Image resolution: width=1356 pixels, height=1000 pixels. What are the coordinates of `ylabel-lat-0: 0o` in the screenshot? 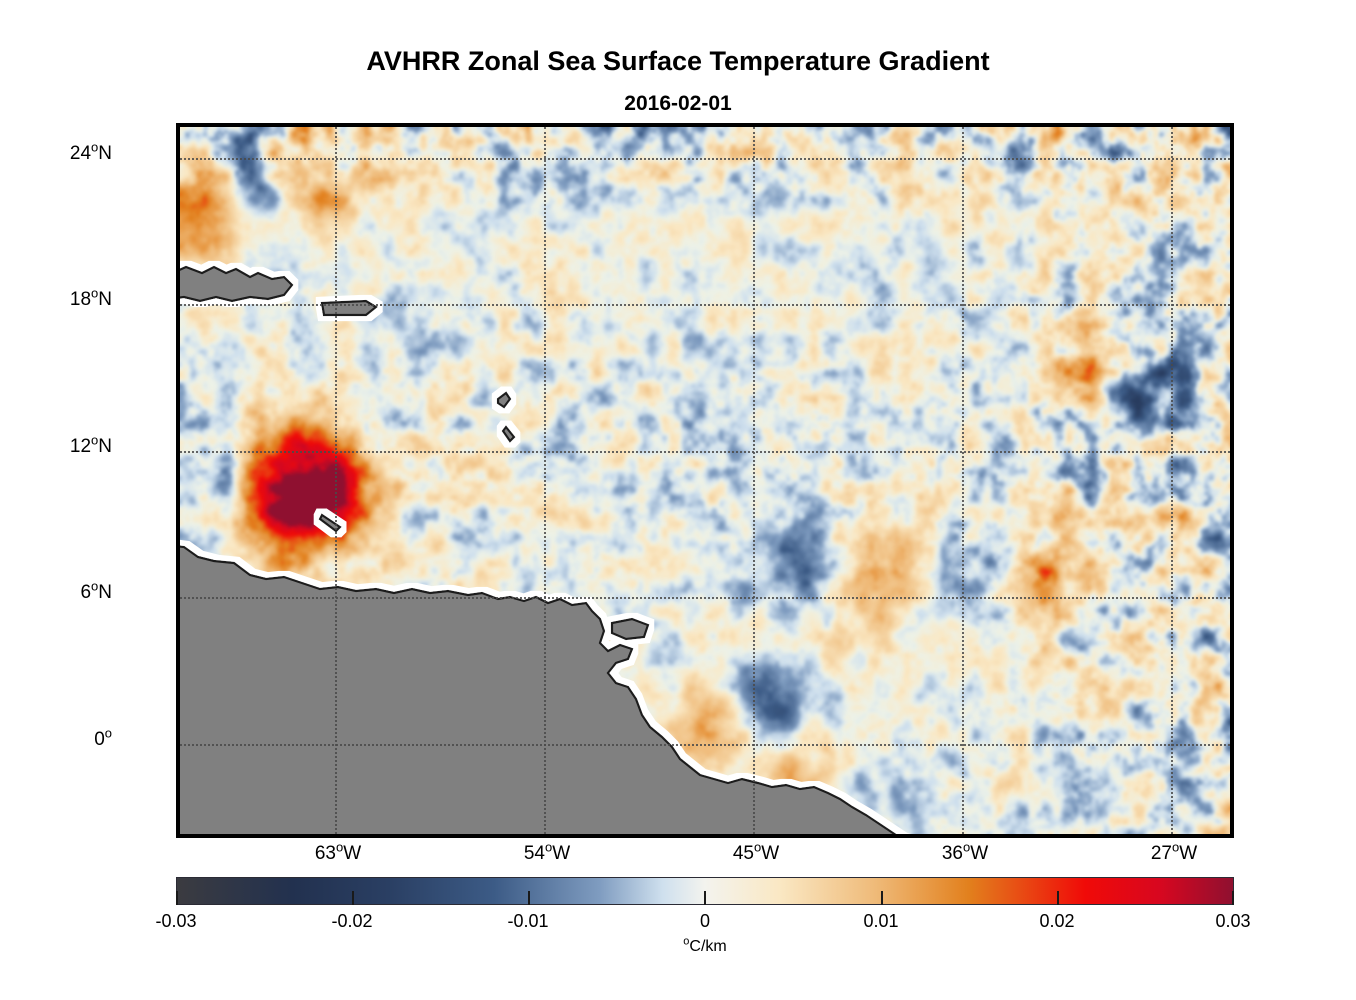 It's located at (103, 737).